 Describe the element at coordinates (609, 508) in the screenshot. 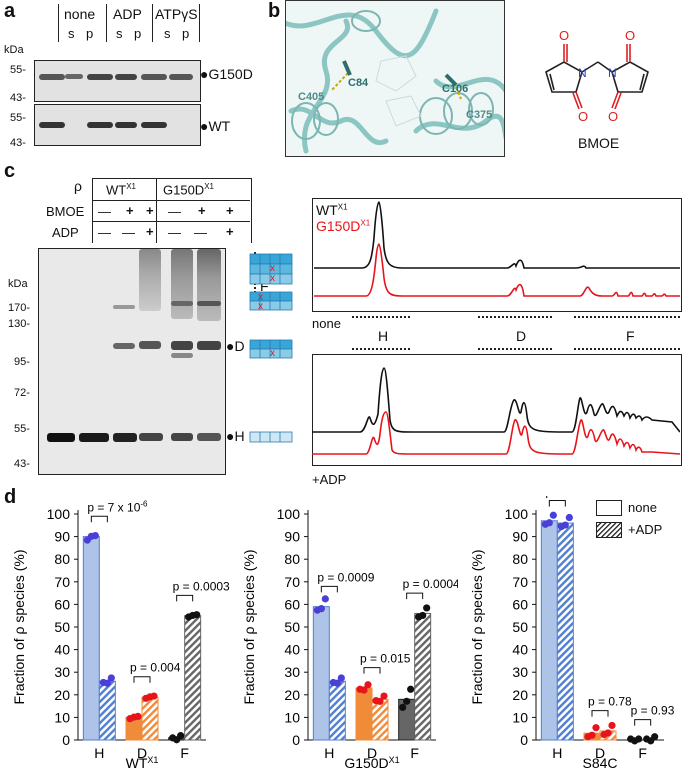

I see `legend-box-none` at that location.